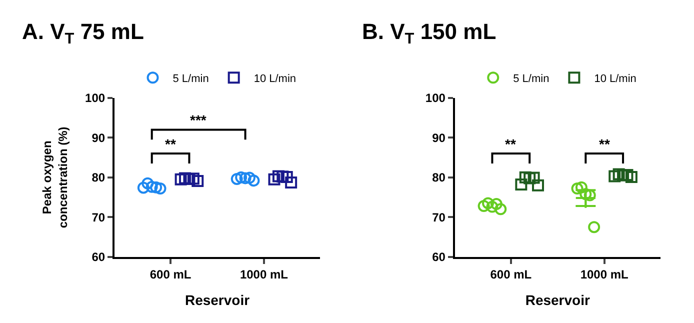  I want to click on annotation: ***, so click(198, 120).